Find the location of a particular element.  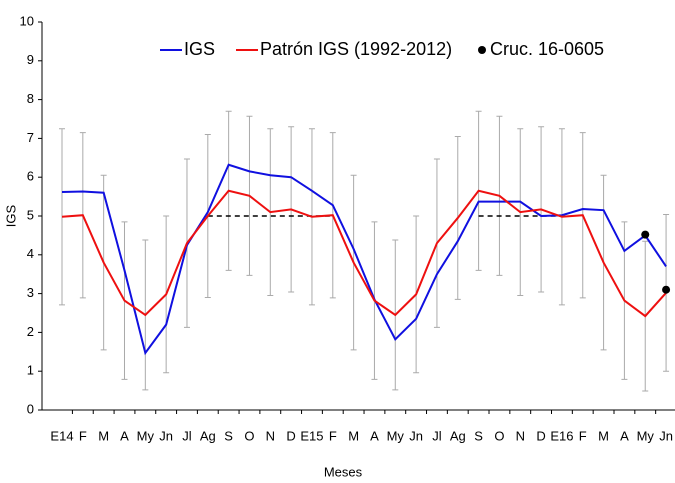

y-tick-label: 4 is located at coordinates (30, 253).